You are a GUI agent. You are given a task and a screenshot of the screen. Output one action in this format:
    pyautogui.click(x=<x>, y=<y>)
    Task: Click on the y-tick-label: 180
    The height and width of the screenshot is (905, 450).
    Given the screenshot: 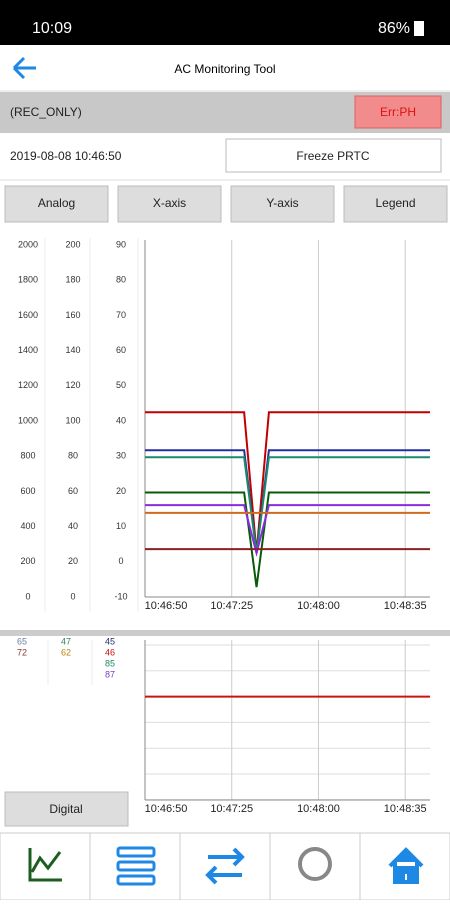 What is the action you would take?
    pyautogui.click(x=72, y=280)
    